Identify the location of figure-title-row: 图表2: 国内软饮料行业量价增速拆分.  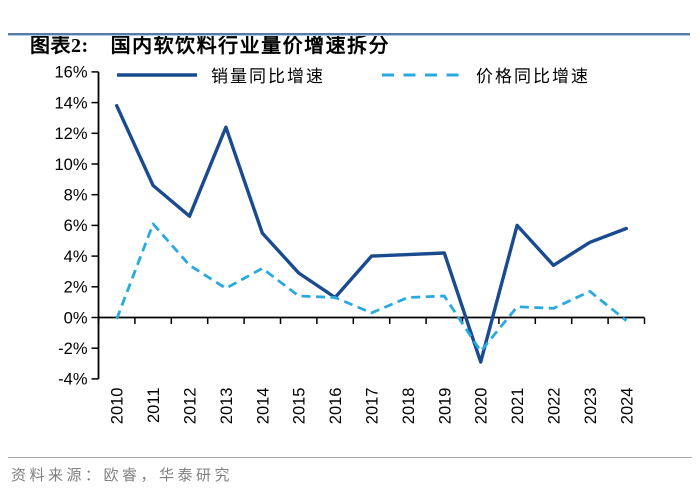
(200, 43).